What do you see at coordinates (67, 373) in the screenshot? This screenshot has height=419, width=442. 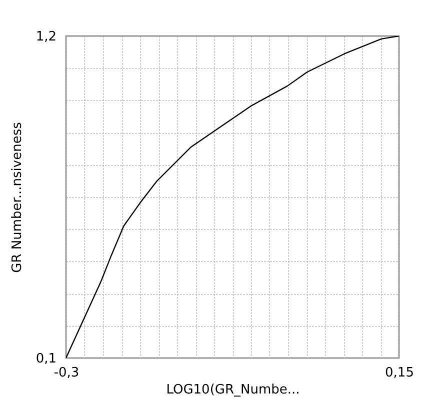 I see `x-tick-label: -0,3` at bounding box center [67, 373].